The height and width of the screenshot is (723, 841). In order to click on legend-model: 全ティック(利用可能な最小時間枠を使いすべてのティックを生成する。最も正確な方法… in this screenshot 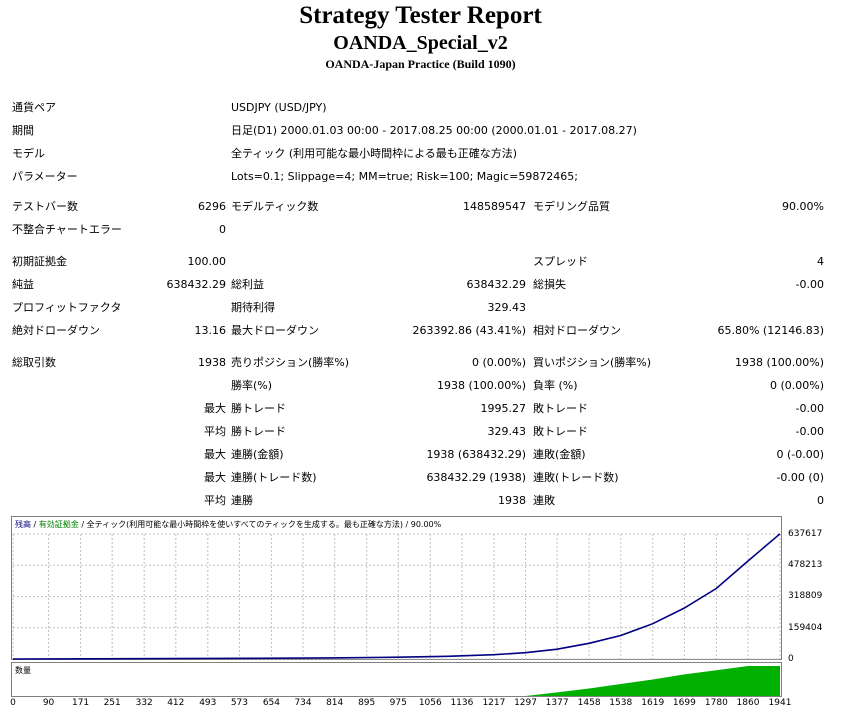, I will do `click(264, 524)`.